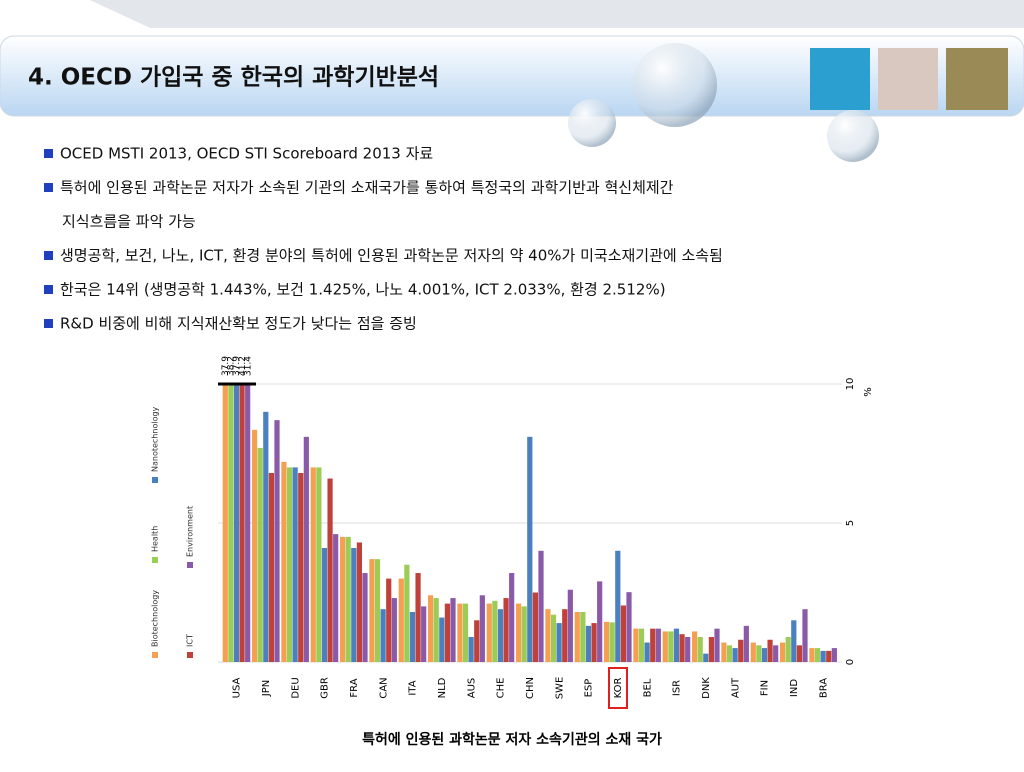  Describe the element at coordinates (238, 324) in the screenshot. I see `bullet-text: R&D 비중에 비해 지식재산확보 정도가 낮다는 점을 증빙` at that location.